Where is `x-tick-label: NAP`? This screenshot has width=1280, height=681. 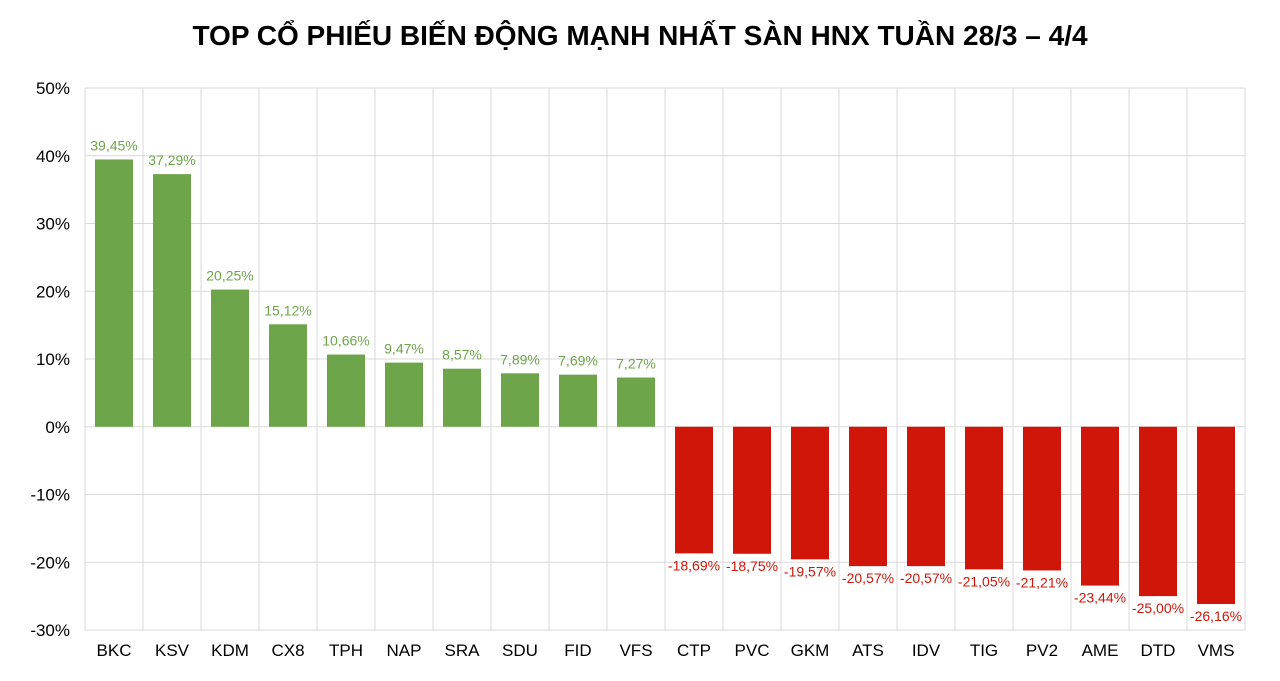 x-tick-label: NAP is located at coordinates (404, 650).